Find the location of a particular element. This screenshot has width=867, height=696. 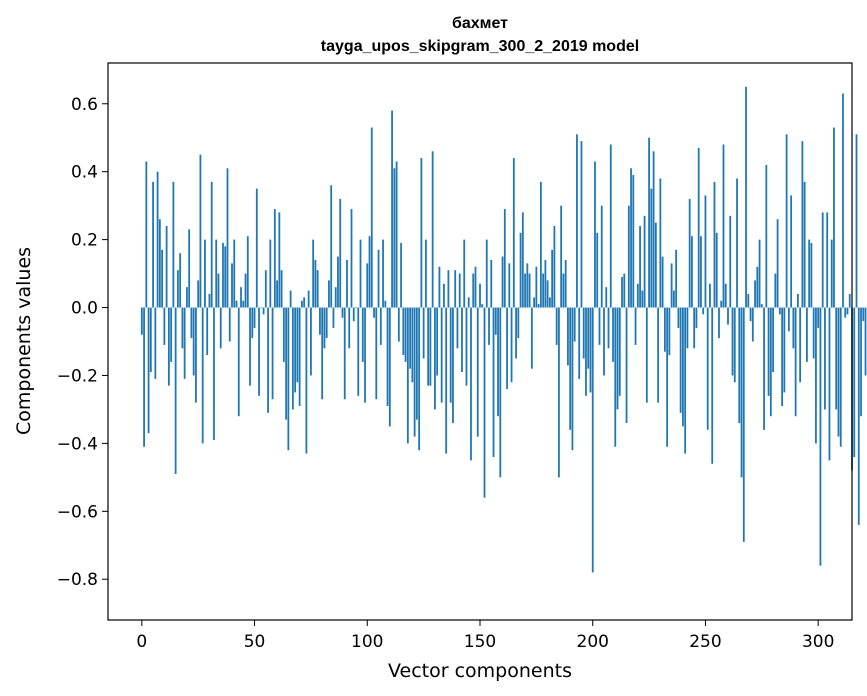

y-axis: −0.8 −0.6 −0.4 −0.2 0.0 0.2 0.4 0.6 is located at coordinates (82, 342).